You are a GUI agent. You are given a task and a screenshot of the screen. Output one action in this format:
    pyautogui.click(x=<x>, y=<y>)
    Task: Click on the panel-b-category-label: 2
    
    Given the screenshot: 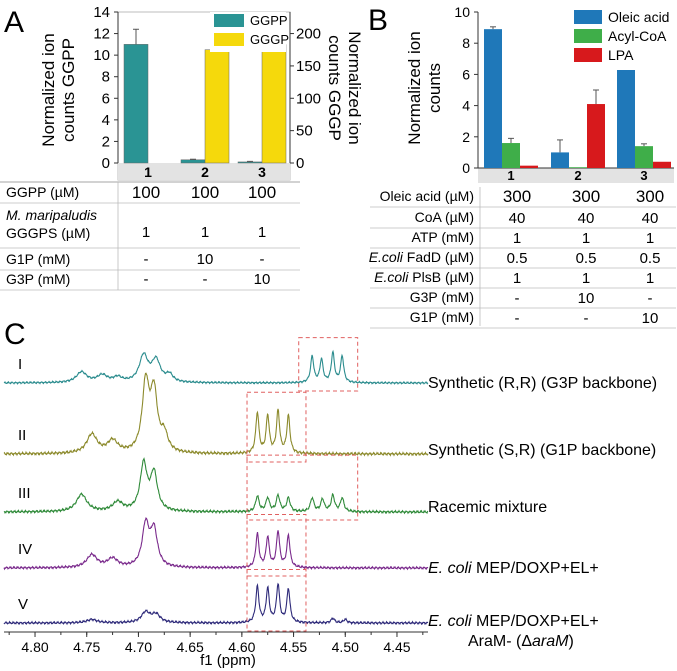 What is the action you would take?
    pyautogui.click(x=577, y=175)
    